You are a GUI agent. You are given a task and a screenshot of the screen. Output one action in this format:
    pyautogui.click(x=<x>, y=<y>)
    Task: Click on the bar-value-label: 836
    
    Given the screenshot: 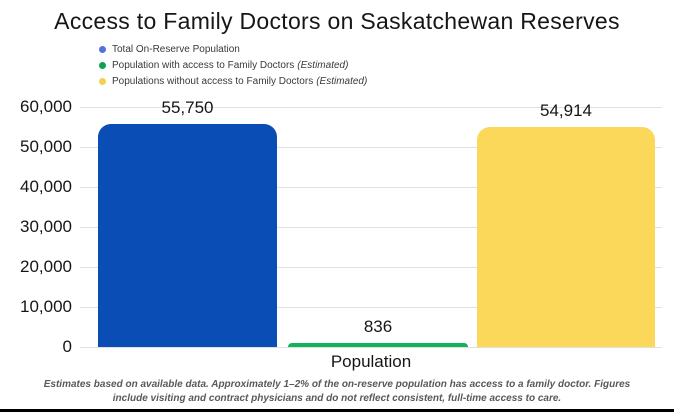 What is the action you would take?
    pyautogui.click(x=378, y=326)
    